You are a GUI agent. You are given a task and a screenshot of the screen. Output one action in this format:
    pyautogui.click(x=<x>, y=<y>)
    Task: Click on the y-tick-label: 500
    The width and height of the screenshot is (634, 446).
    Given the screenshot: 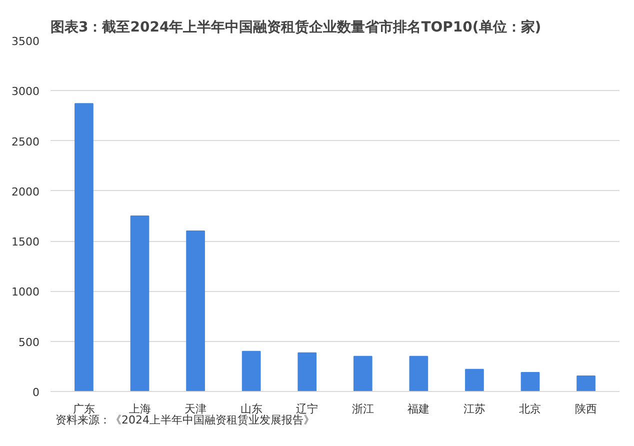 What is the action you would take?
    pyautogui.click(x=29, y=342)
    